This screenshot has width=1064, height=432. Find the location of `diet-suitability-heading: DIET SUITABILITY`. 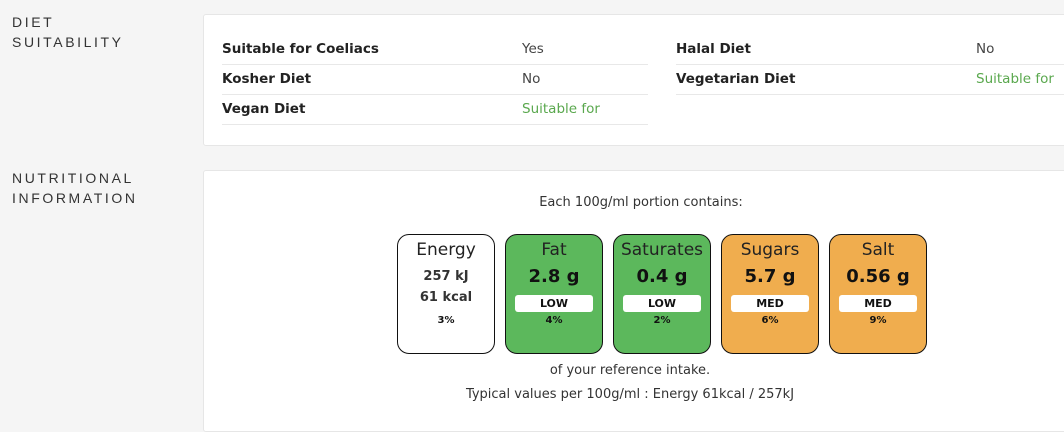

diet-suitability-heading: DIET SUITABILITY is located at coordinates (68, 32).